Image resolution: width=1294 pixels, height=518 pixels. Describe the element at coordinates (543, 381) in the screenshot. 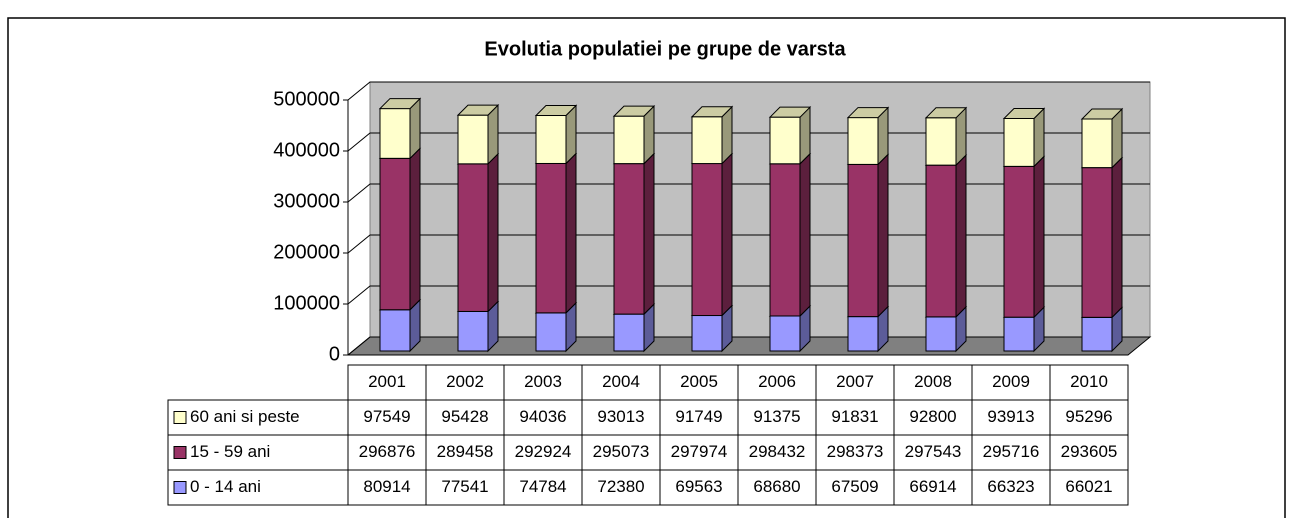

I see `x-tick-label: 2003` at that location.